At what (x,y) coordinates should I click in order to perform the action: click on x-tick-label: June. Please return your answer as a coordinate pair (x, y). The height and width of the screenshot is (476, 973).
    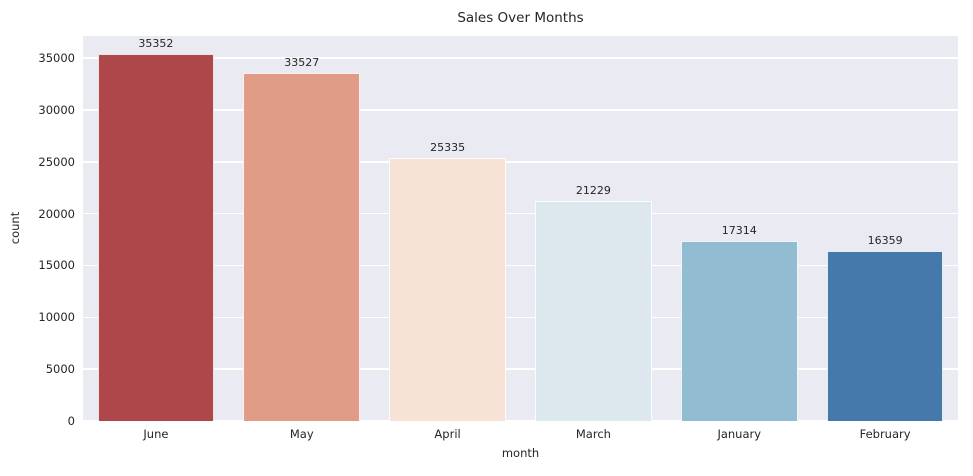
    Looking at the image, I should click on (156, 434).